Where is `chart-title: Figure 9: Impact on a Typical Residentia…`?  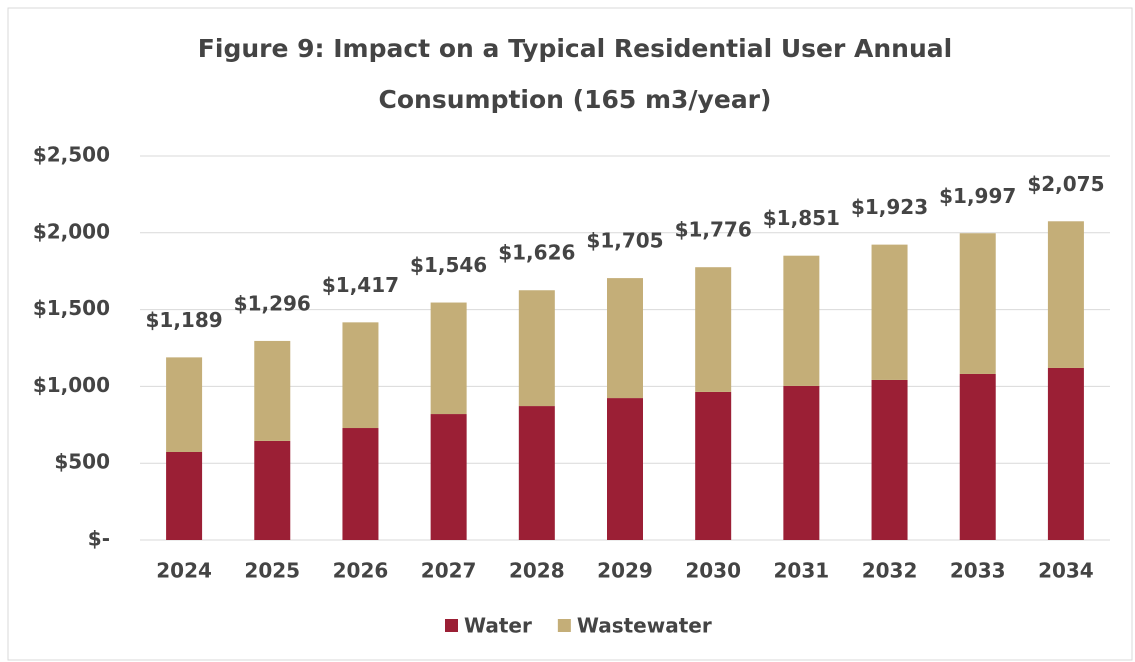
chart-title: Figure 9: Impact on a Typical Residentia… is located at coordinates (575, 48).